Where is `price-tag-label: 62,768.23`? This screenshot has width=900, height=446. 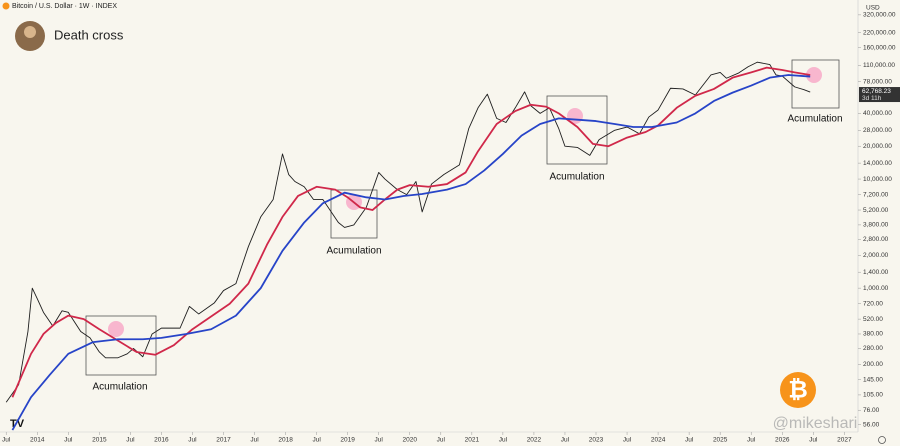
price-tag-label: 62,768.23 is located at coordinates (876, 91).